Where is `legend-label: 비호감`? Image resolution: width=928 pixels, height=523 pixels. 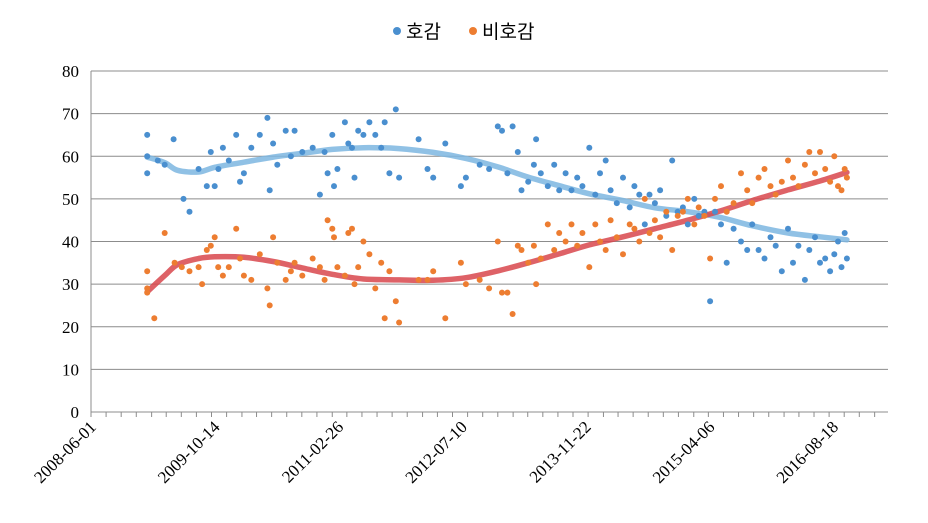
legend-label: 비호감 is located at coordinates (508, 32).